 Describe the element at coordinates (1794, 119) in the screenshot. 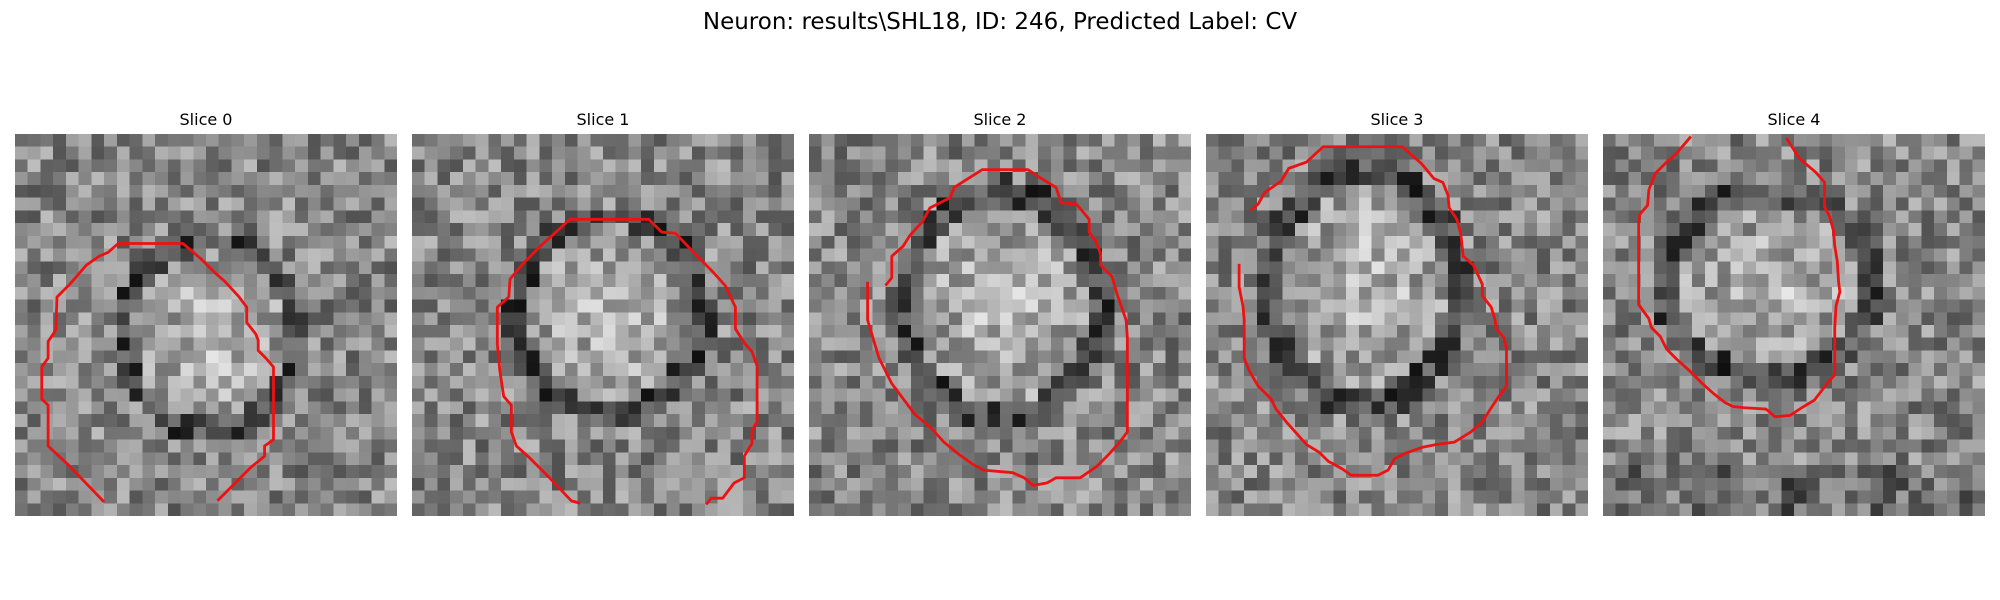

I see `slice-title: Slice 4` at that location.